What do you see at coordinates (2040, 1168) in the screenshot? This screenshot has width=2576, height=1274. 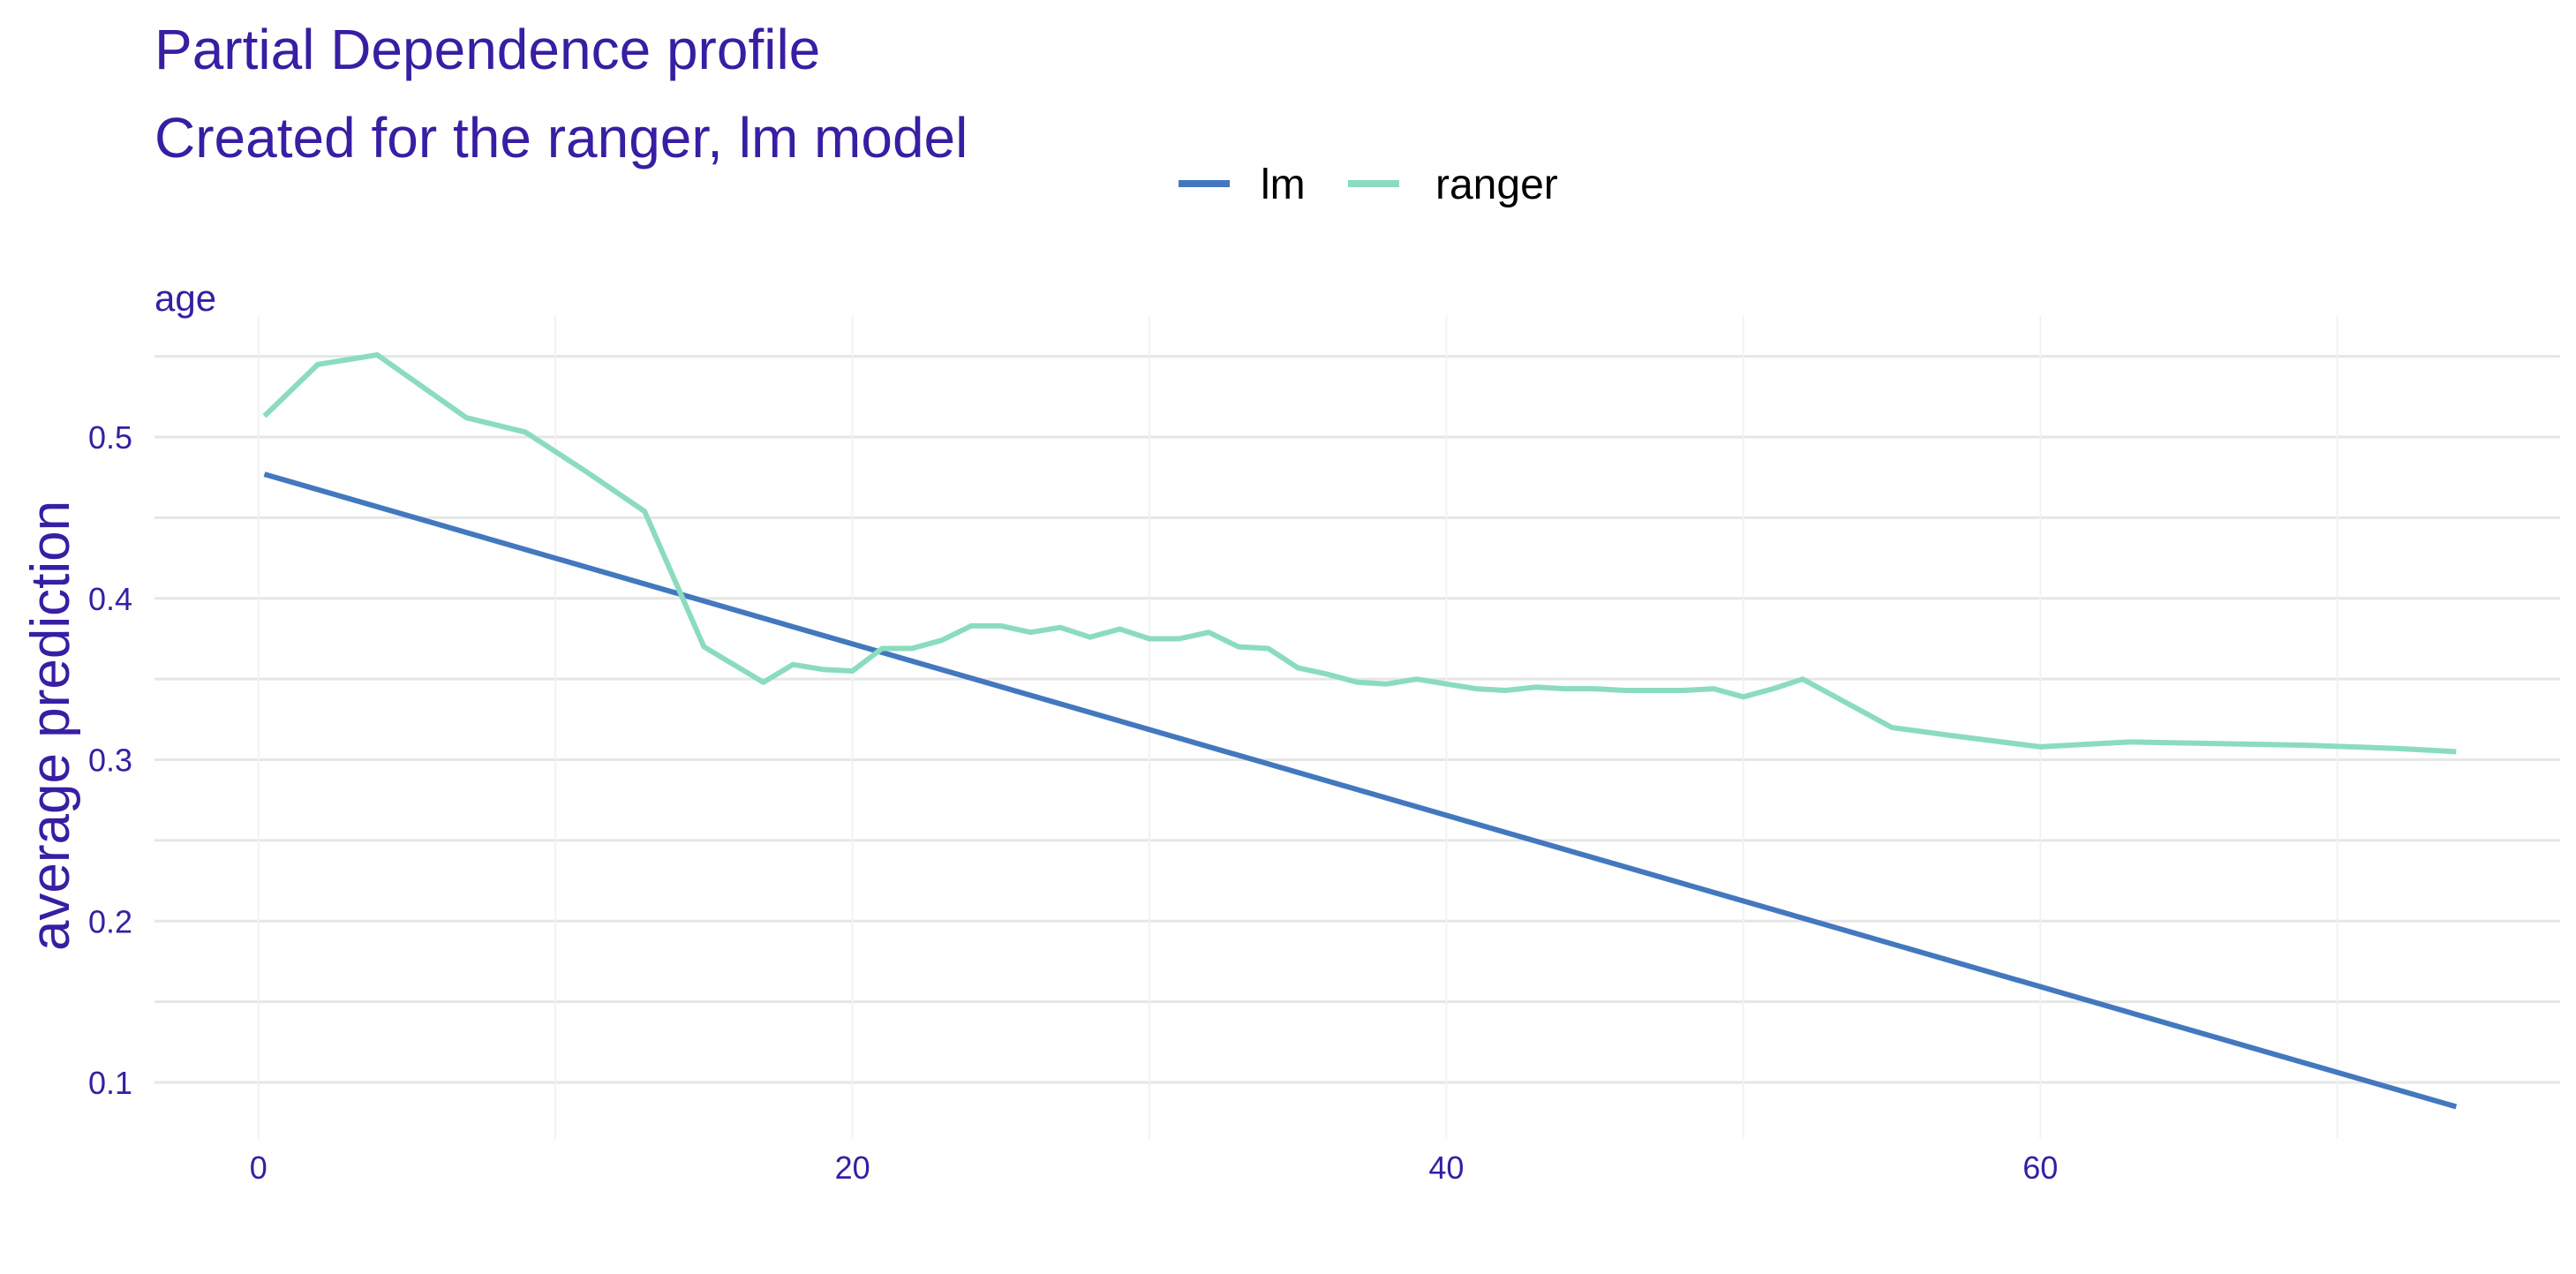 I see `x-tick-label: 60` at bounding box center [2040, 1168].